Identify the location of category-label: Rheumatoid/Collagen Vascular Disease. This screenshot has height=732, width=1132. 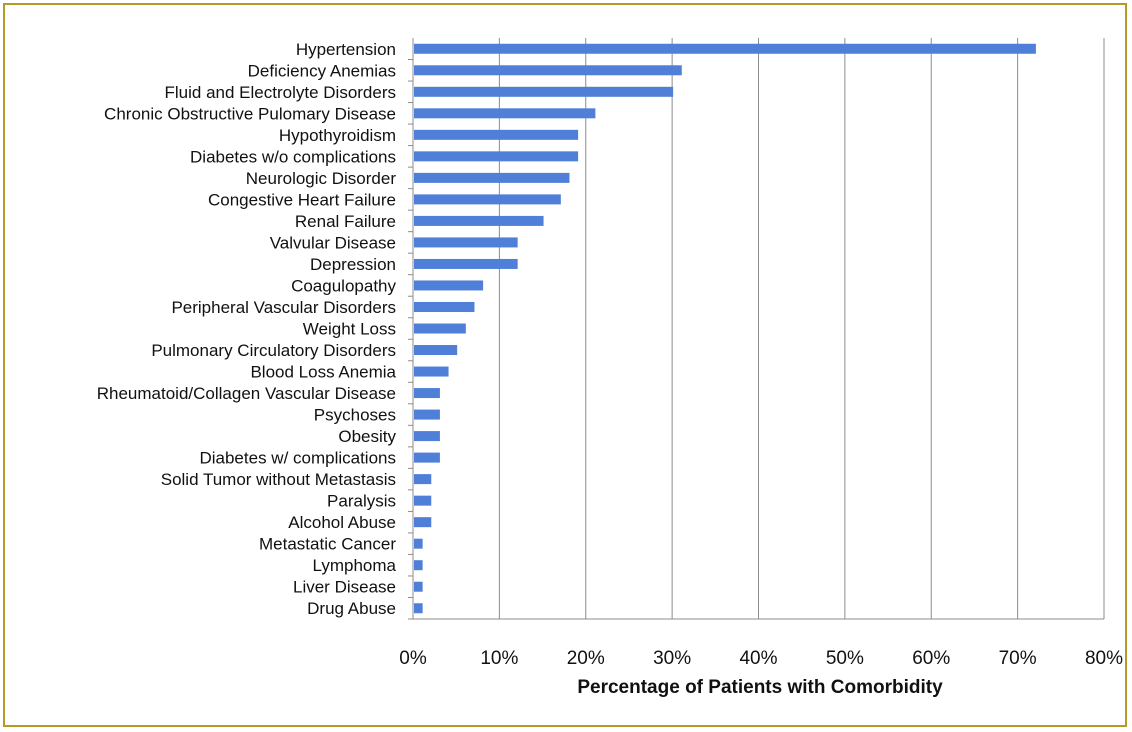
(246, 393).